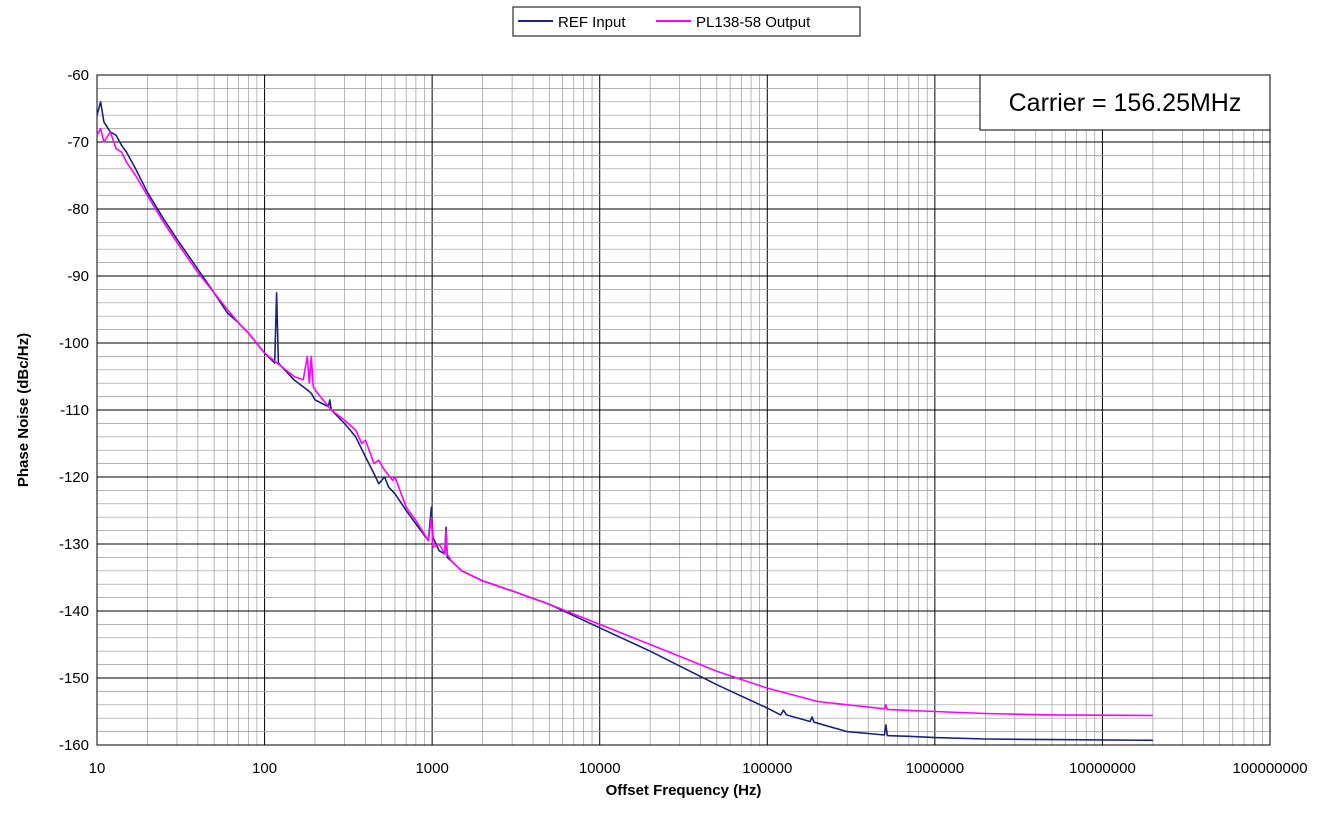  What do you see at coordinates (935, 768) in the screenshot?
I see `x-tick-label: 1000000` at bounding box center [935, 768].